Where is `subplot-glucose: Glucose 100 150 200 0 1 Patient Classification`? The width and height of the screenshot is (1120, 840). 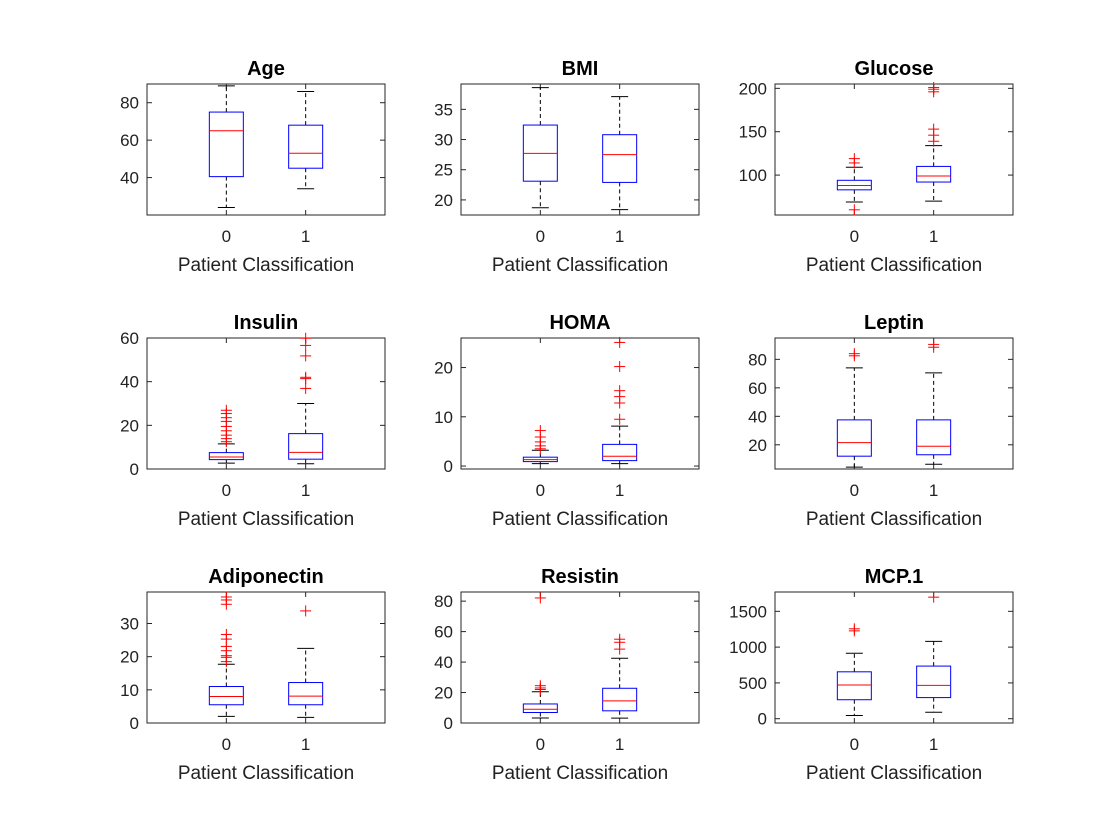
subplot-glucose: Glucose 100 150 200 0 1 Patient Classification is located at coordinates (876, 167).